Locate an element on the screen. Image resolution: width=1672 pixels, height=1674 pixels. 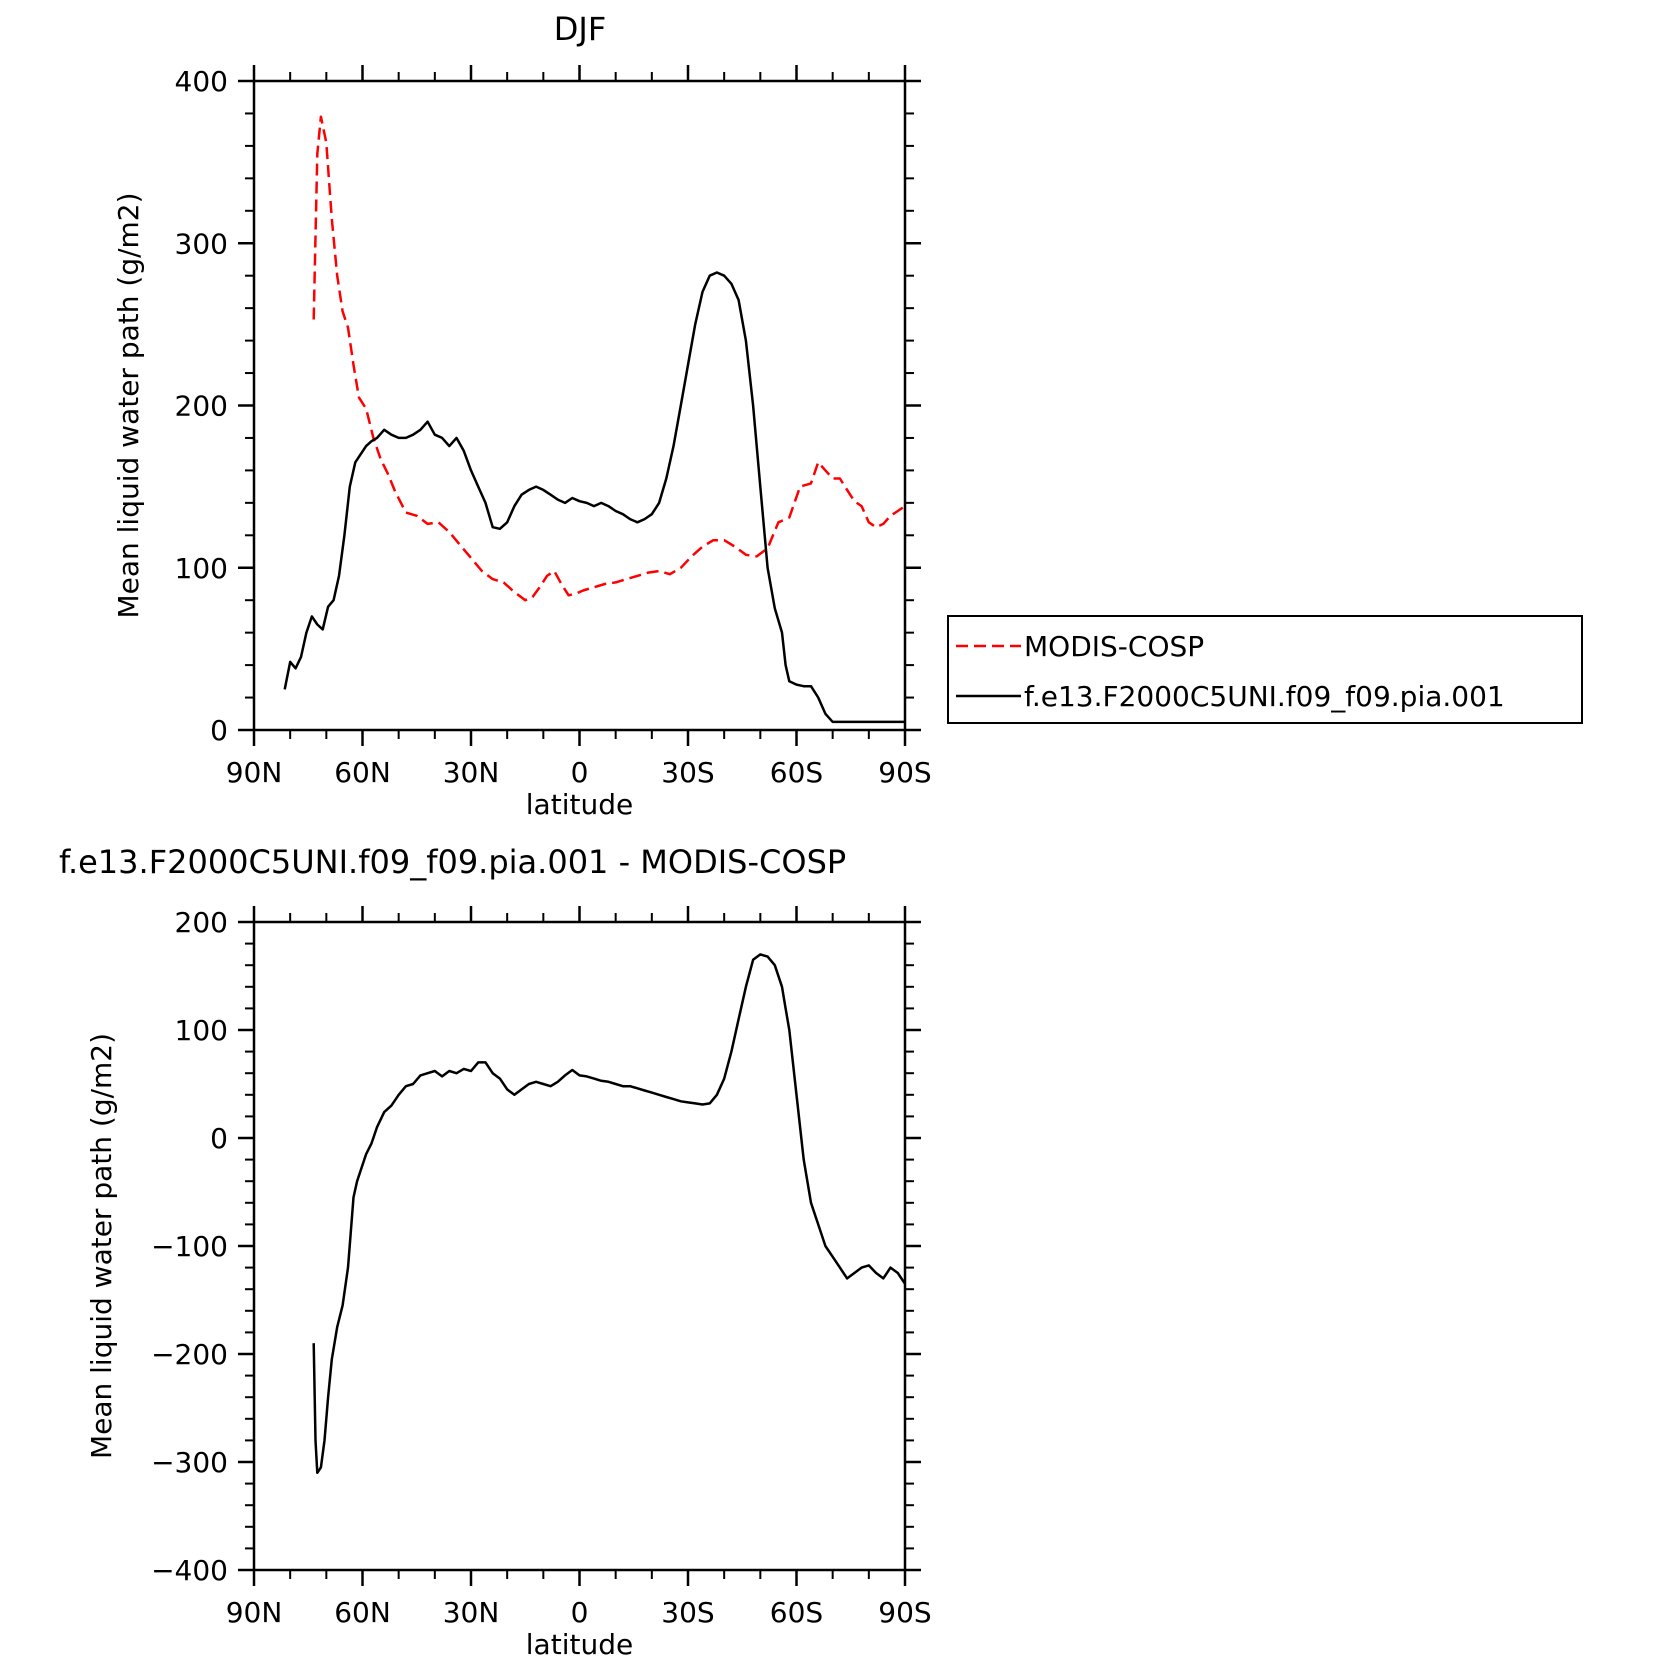
y-tick-label: 400 is located at coordinates (201, 81).